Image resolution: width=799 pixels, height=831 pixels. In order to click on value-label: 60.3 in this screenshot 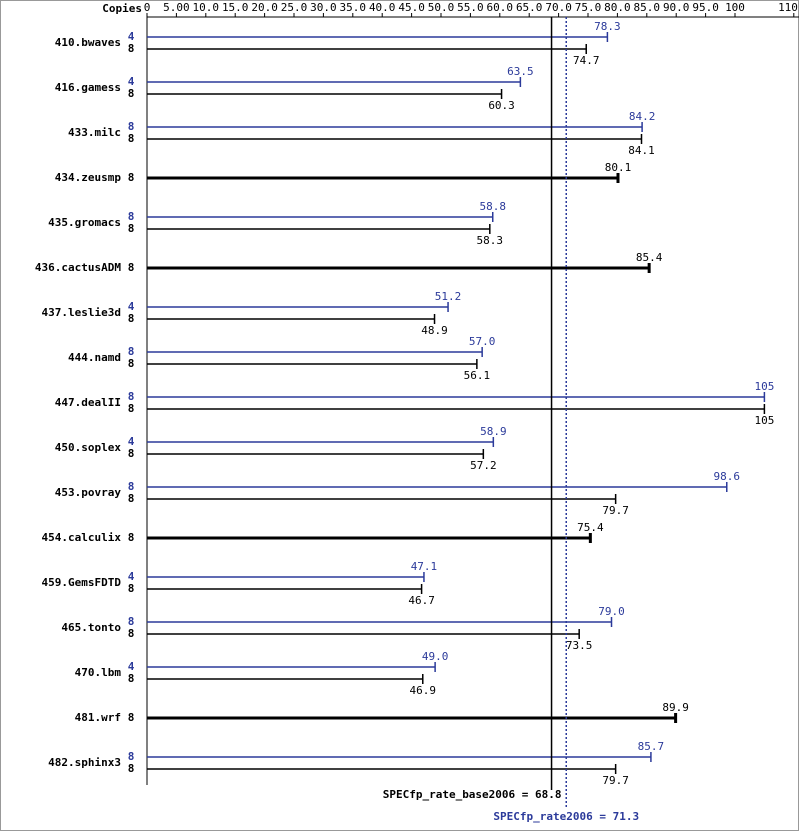, I will do `click(501, 105)`.